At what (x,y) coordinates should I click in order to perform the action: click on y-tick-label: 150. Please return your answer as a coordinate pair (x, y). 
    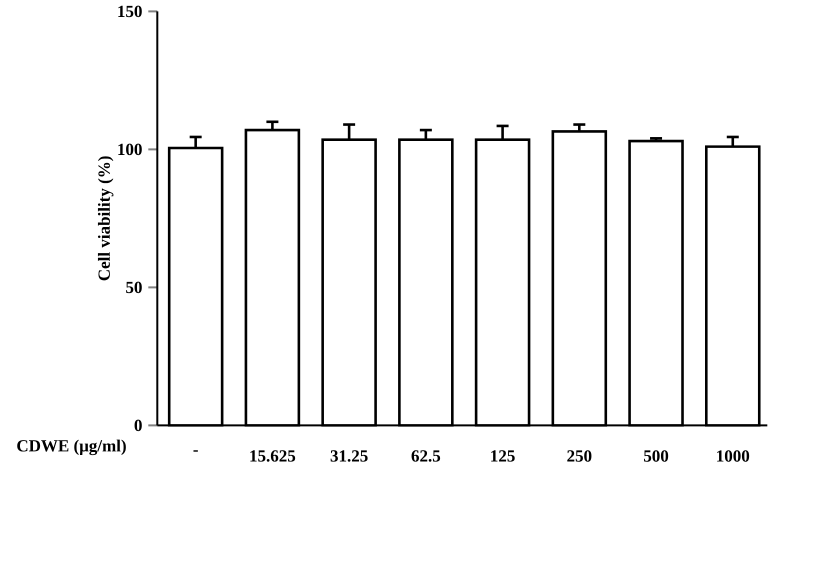
    Looking at the image, I should click on (130, 12).